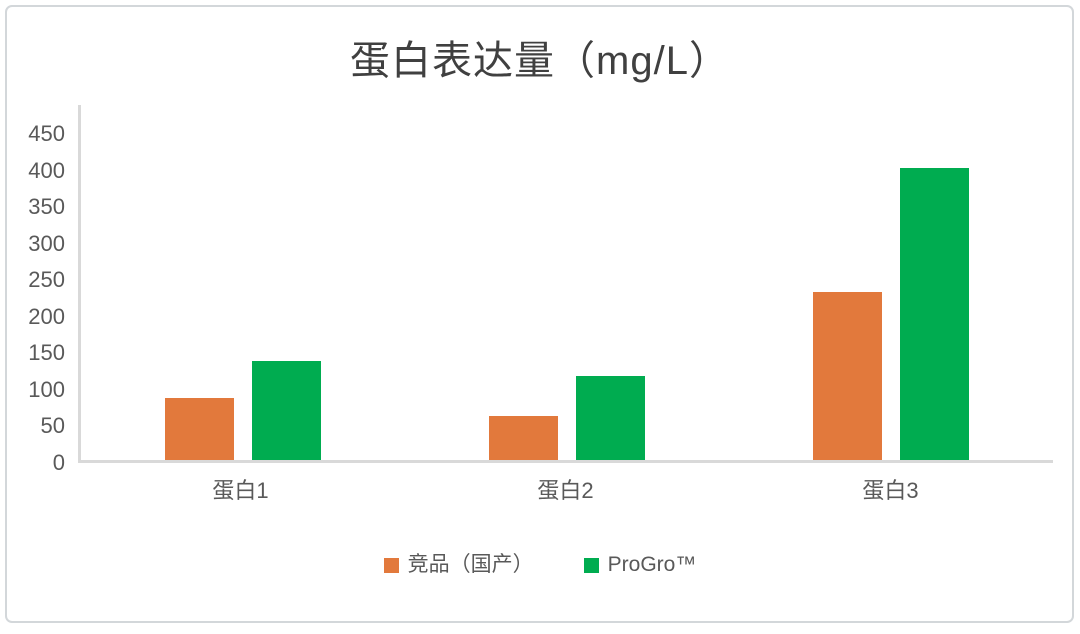 The width and height of the screenshot is (1080, 634). I want to click on y-axis-tick-label: 350, so click(46, 207).